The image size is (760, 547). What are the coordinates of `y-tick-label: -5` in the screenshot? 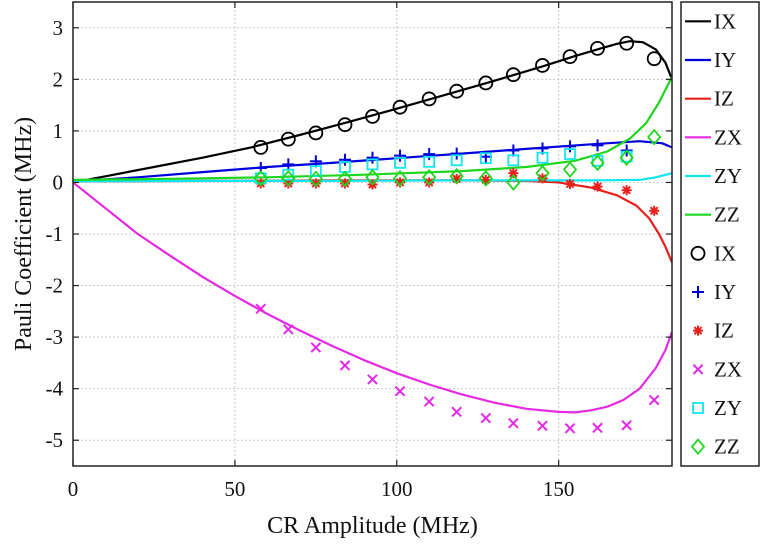 It's located at (55, 440).